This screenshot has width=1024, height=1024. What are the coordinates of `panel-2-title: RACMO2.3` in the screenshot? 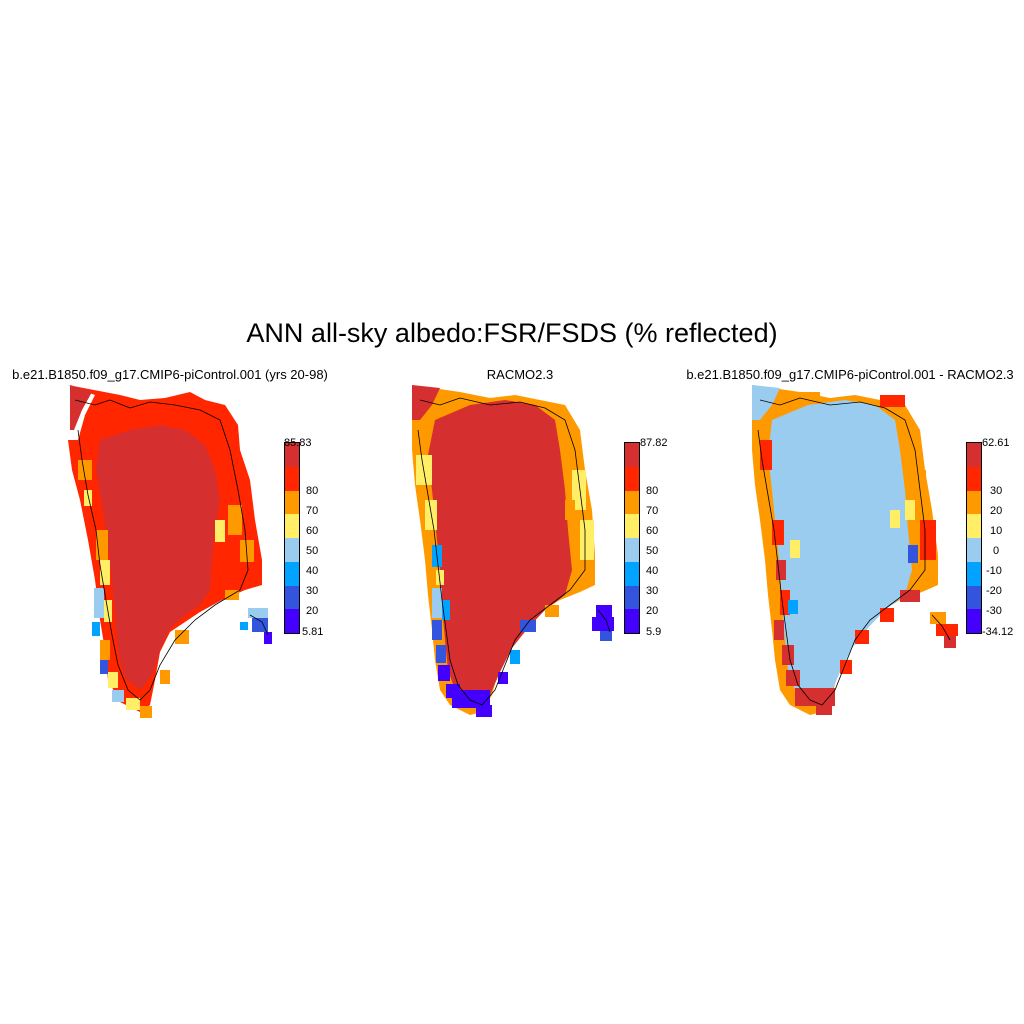 It's located at (520, 374).